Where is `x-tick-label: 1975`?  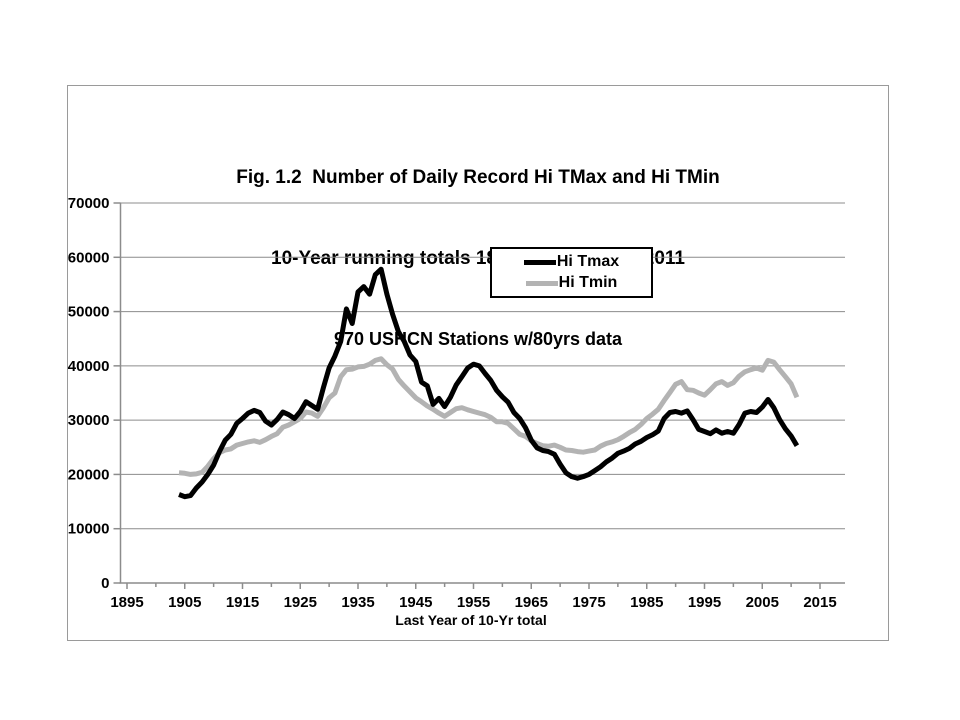 x-tick-label: 1975 is located at coordinates (588, 602).